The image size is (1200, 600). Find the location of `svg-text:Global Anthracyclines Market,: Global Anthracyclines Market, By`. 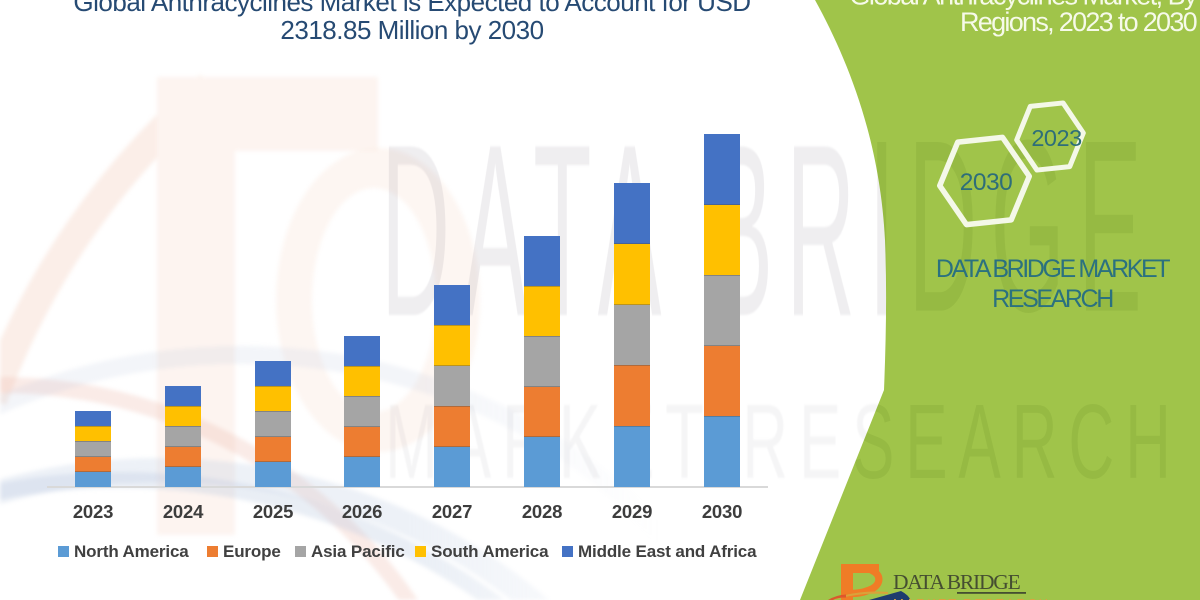

svg-text:Global Anthracyclines Market,: Global Anthracyclines Market, By is located at coordinates (1023, 5).